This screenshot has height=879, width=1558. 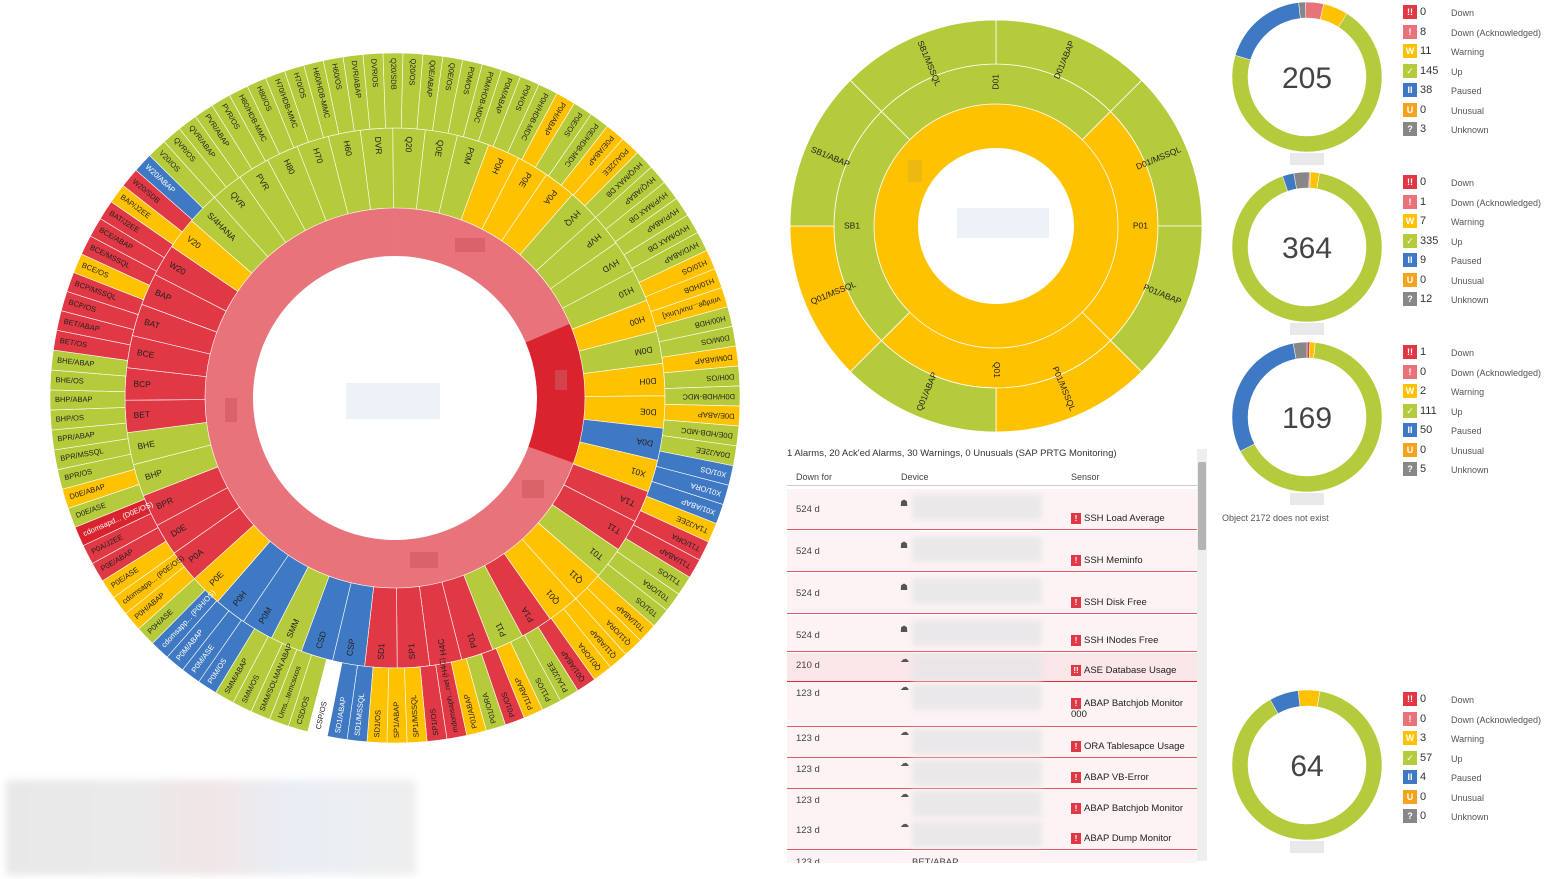 What do you see at coordinates (992, 857) in the screenshot?
I see `alarm-row-partial: 123 d BET/ABAP` at bounding box center [992, 857].